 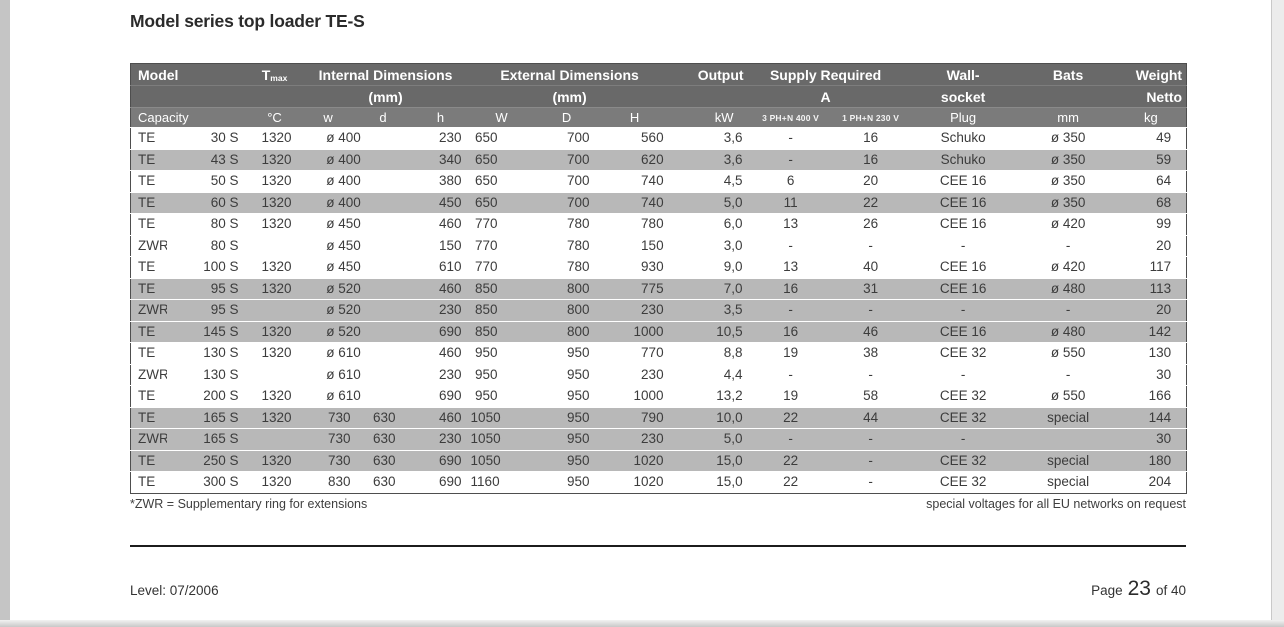 I want to click on cell-external-h: 790, so click(x=652, y=417).